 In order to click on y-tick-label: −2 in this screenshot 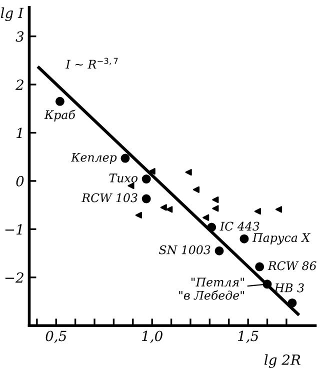, I will do `click(14, 277)`.